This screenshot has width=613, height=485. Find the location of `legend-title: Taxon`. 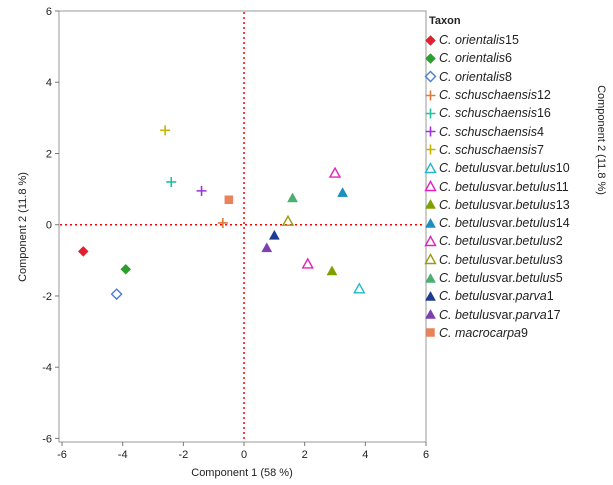

legend-title: Taxon is located at coordinates (445, 21).